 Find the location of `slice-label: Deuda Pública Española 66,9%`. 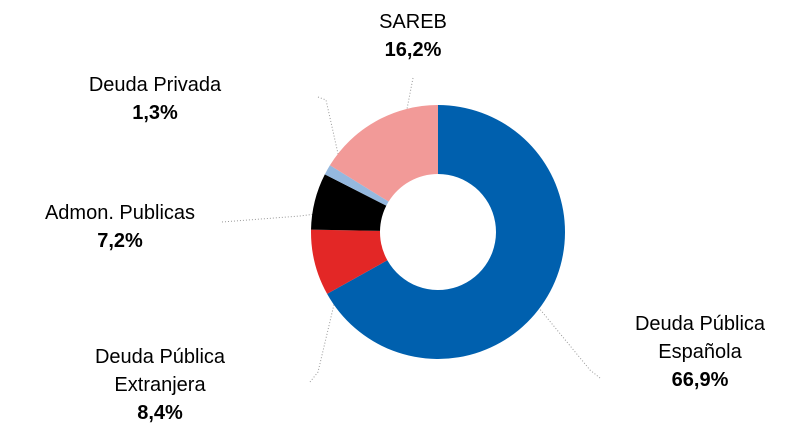

slice-label: Deuda Pública Española 66,9% is located at coordinates (700, 352).